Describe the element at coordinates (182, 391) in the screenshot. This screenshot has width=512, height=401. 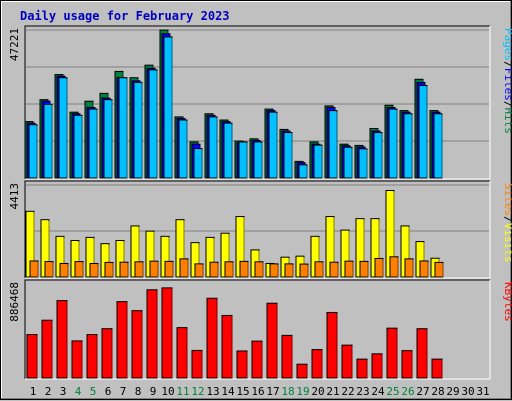
I see `x-label-day-11: 11` at that location.